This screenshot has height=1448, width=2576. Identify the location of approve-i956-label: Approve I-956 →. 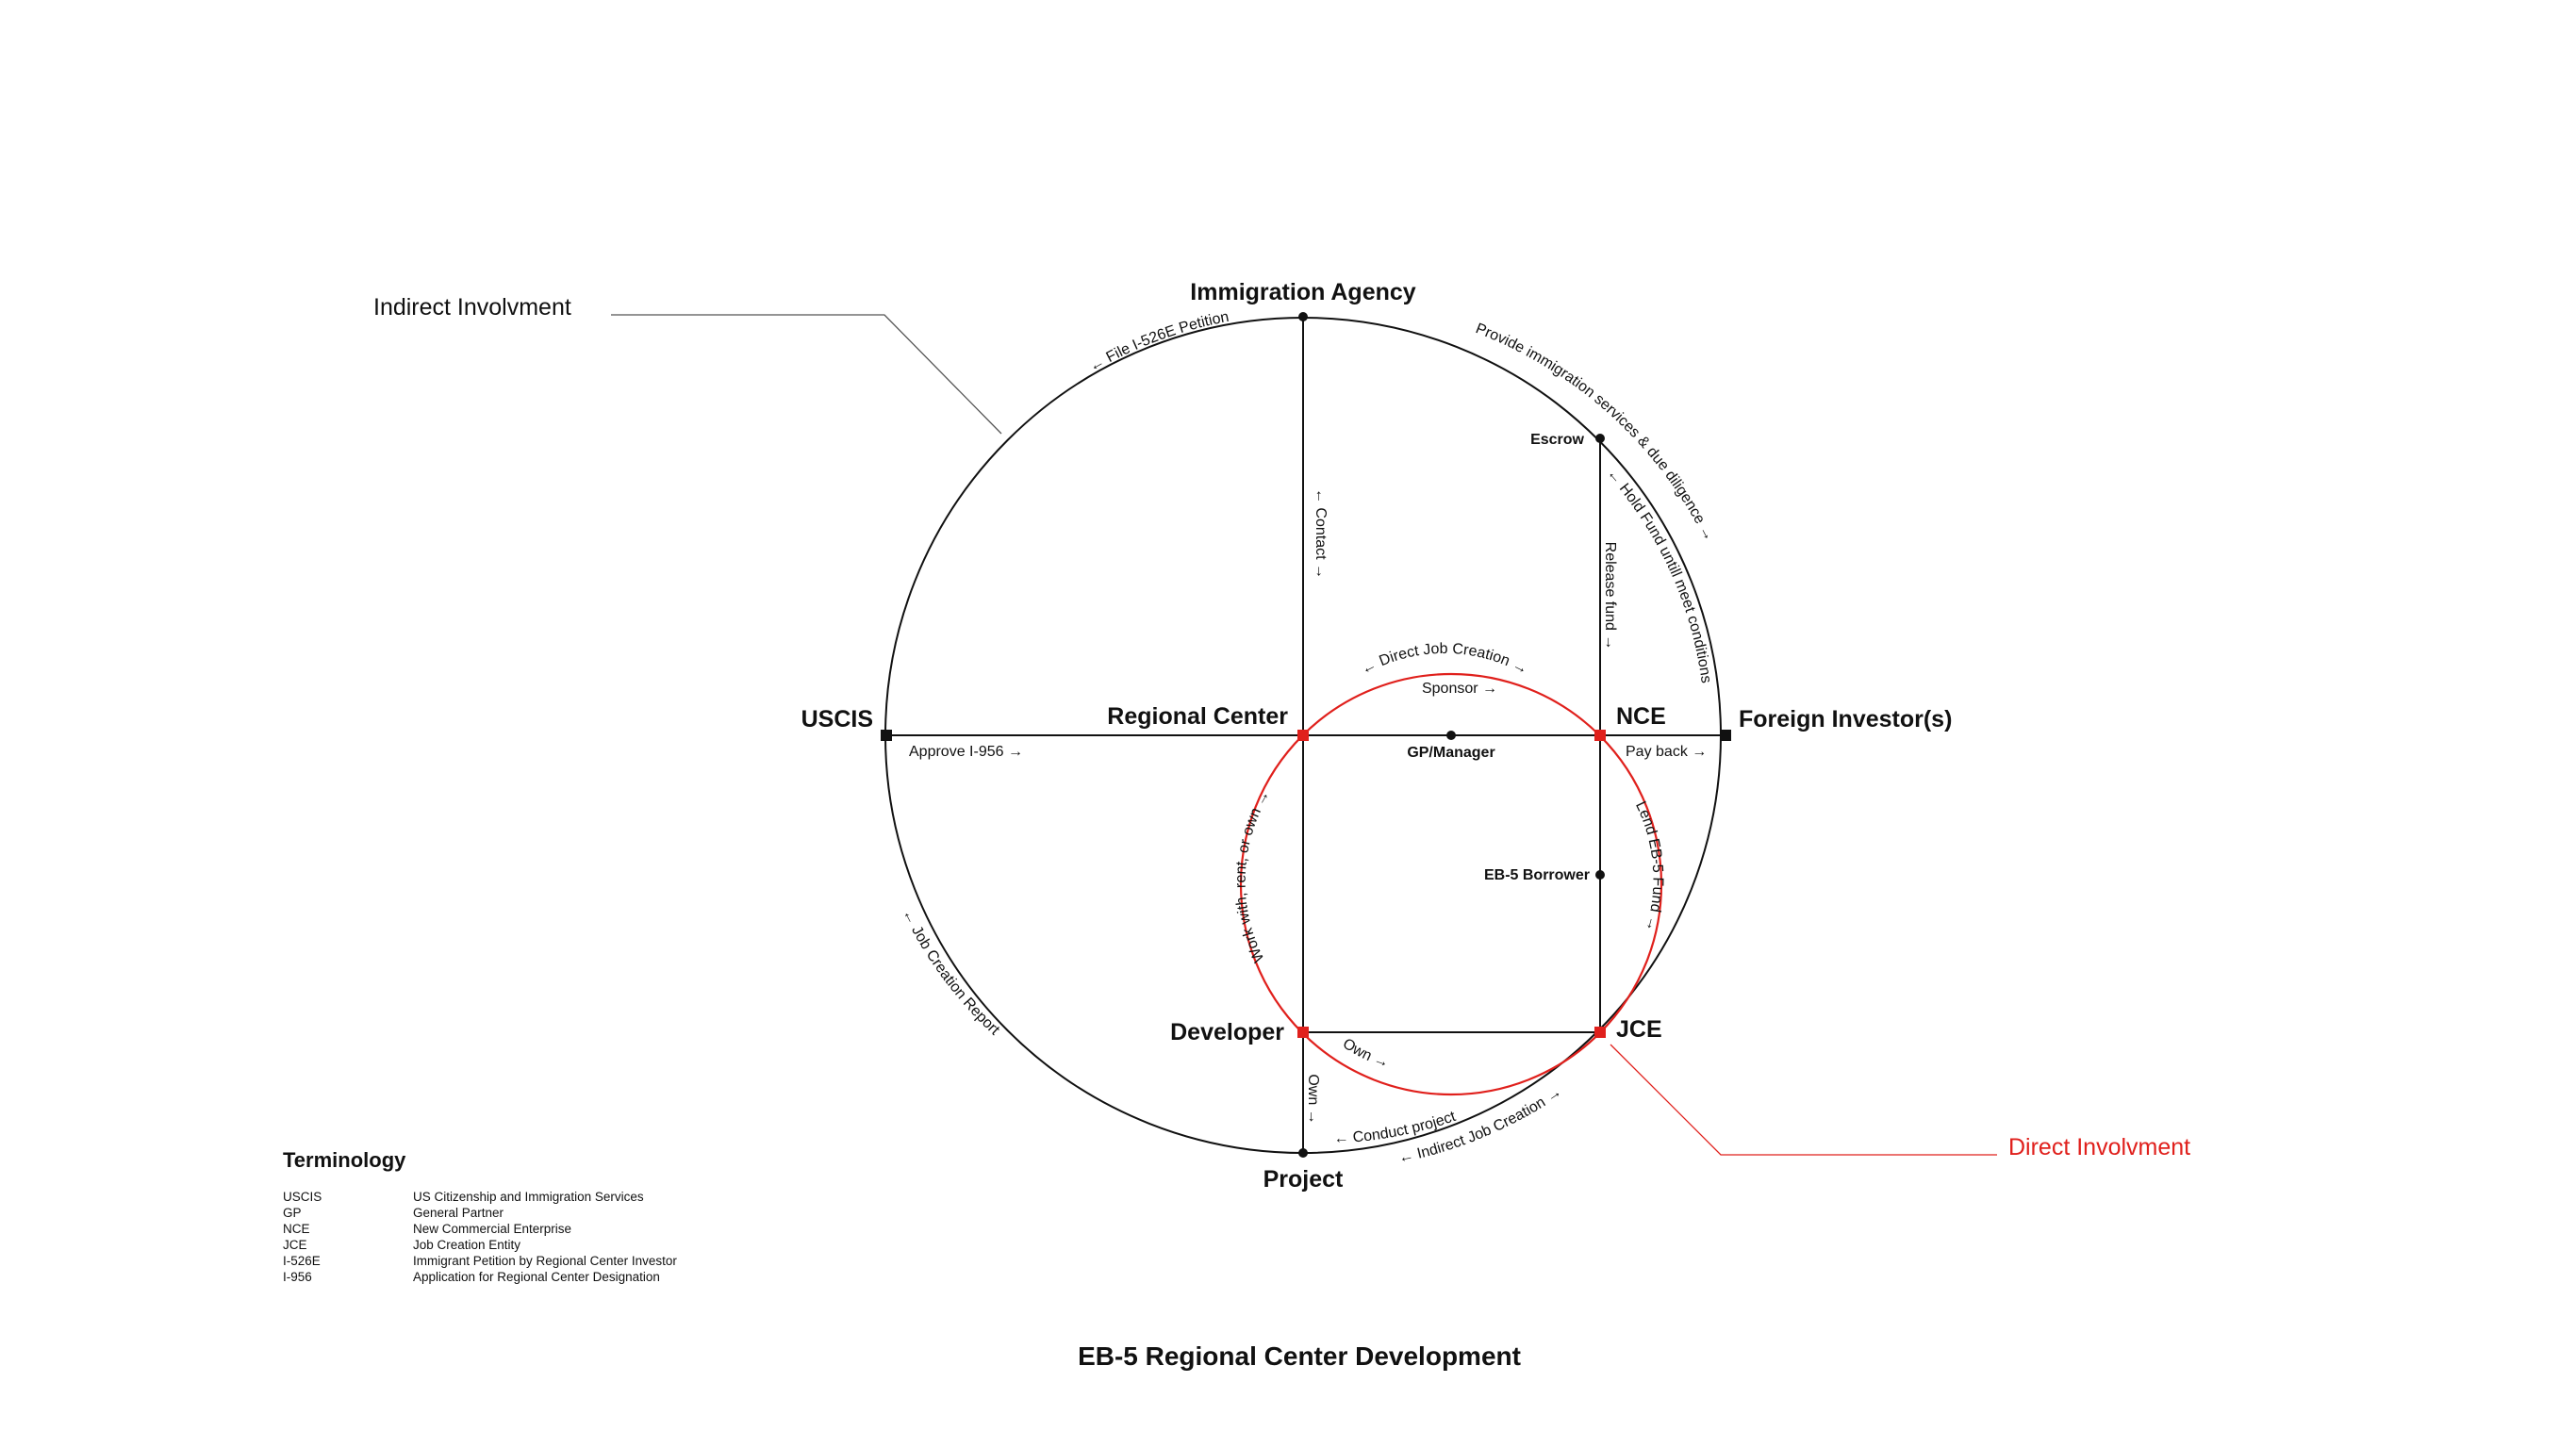
(966, 752).